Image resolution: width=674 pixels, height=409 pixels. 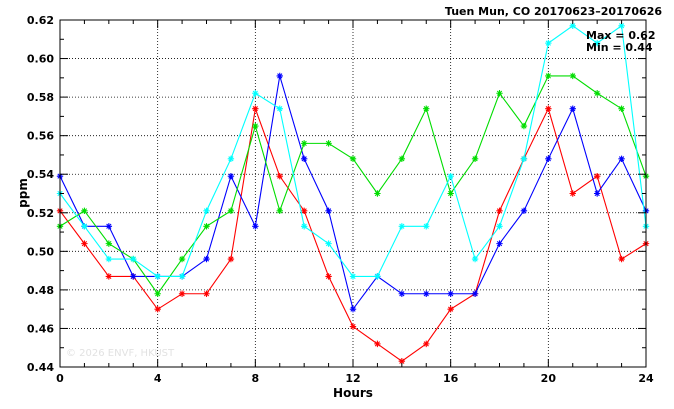 I want to click on y-tick-label: 0.48, so click(x=40, y=290).